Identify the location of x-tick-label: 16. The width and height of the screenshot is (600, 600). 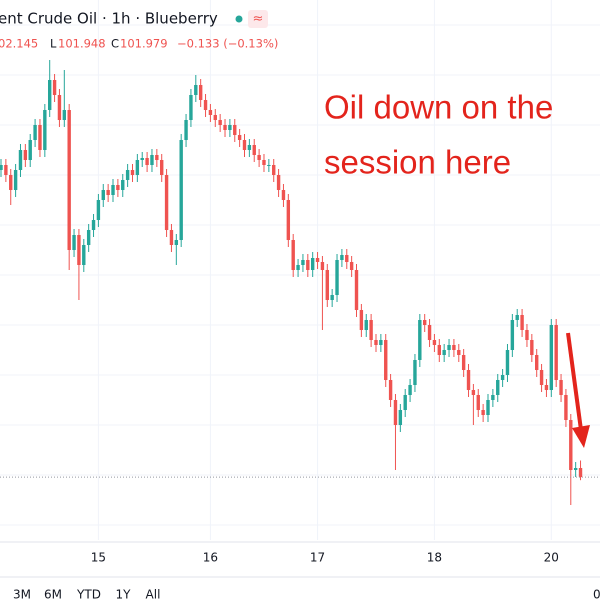
(210, 558).